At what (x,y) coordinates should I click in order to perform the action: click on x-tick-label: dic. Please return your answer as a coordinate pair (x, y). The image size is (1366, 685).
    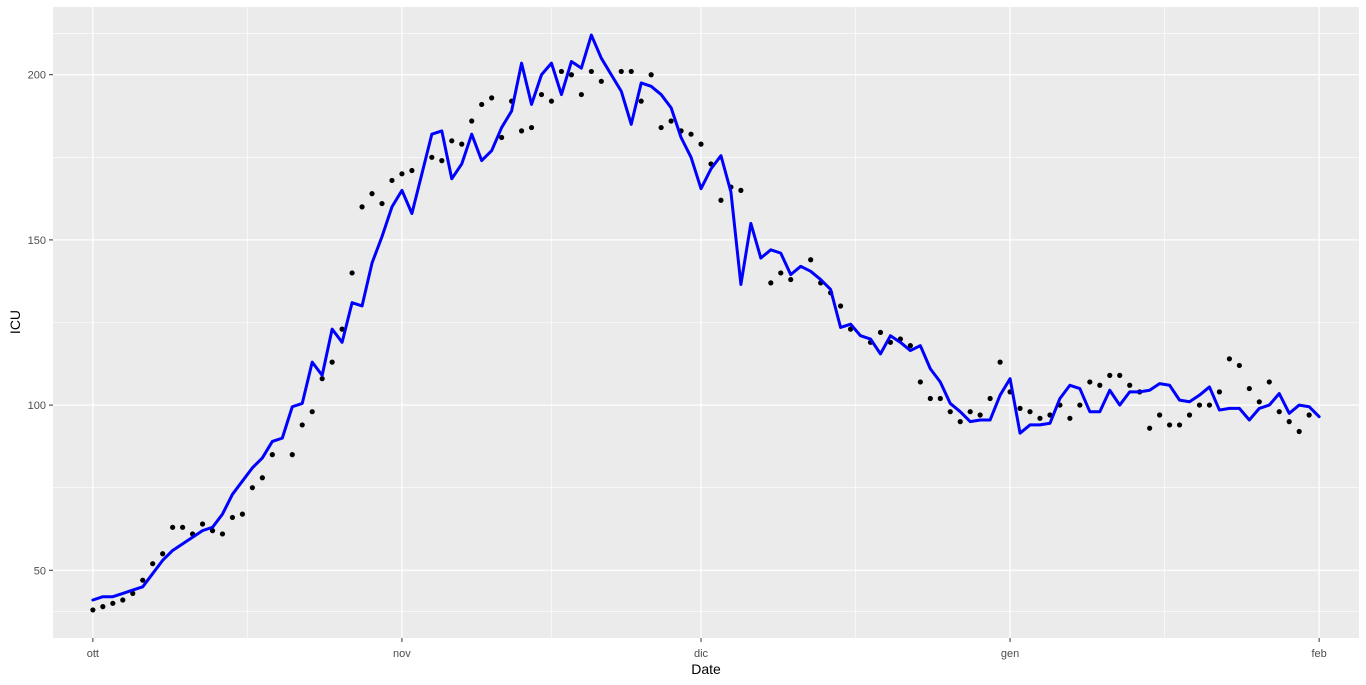
    Looking at the image, I should click on (701, 654).